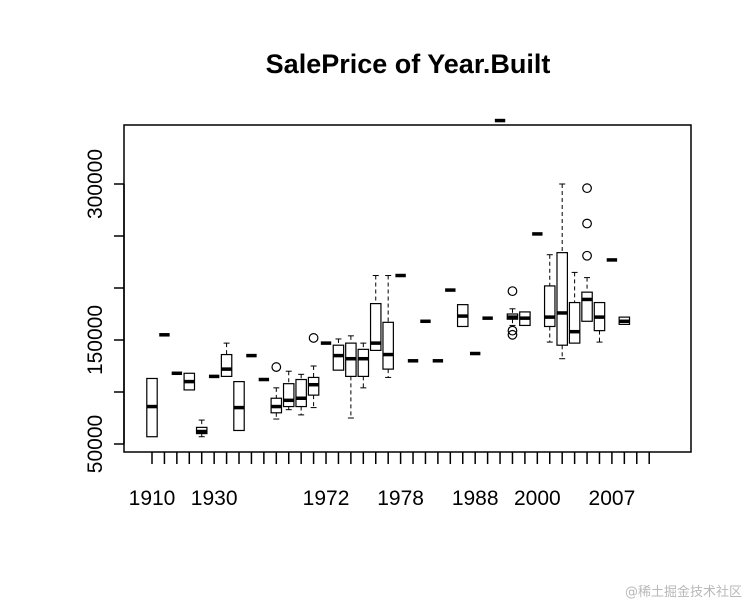 The width and height of the screenshot is (756, 606). Describe the element at coordinates (95, 444) in the screenshot. I see `y-tick-label: 50000` at that location.